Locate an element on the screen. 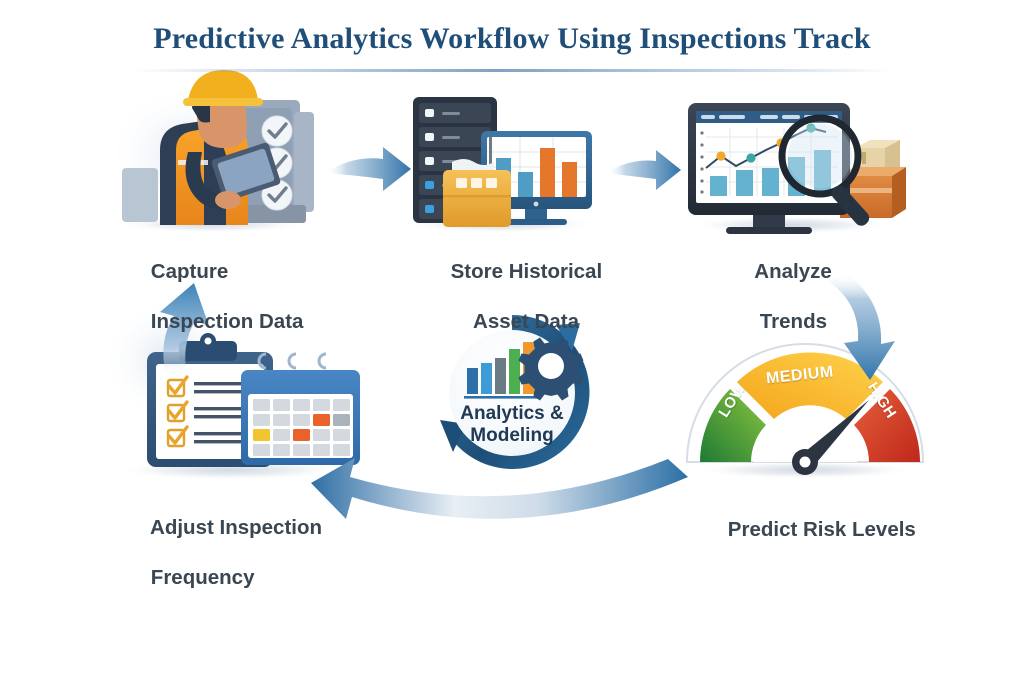  gauge-segment-high is located at coordinates (887, 425).